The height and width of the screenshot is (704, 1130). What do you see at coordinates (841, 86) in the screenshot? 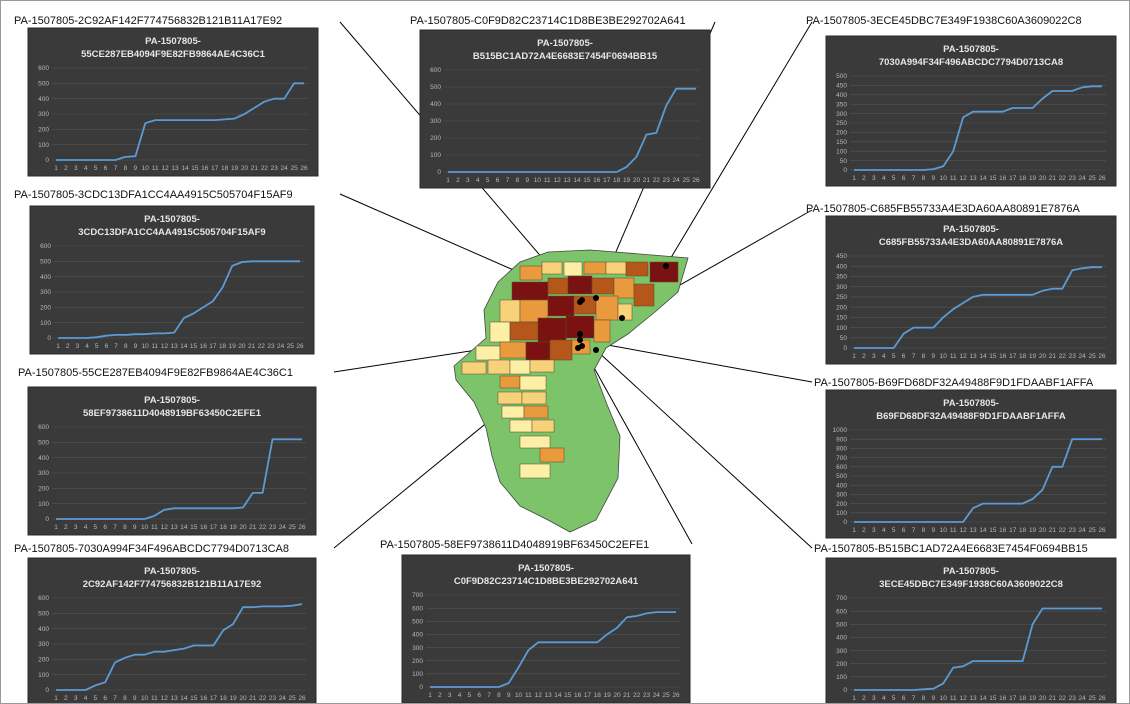
I see `y-tick-label: 450` at bounding box center [841, 86].